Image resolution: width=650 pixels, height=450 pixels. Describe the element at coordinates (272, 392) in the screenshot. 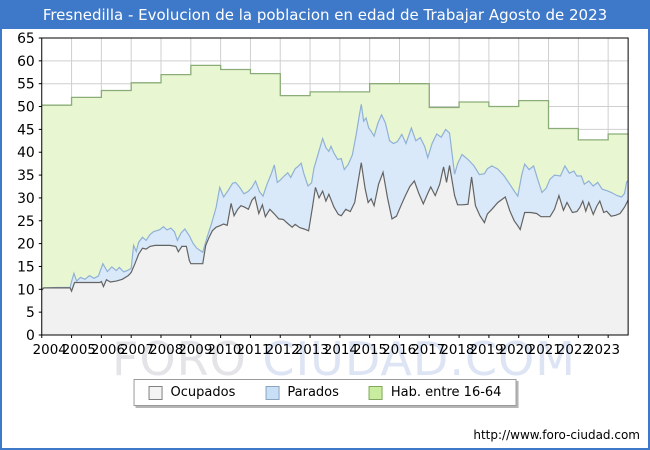

I see `legend-swatch-parados` at that location.